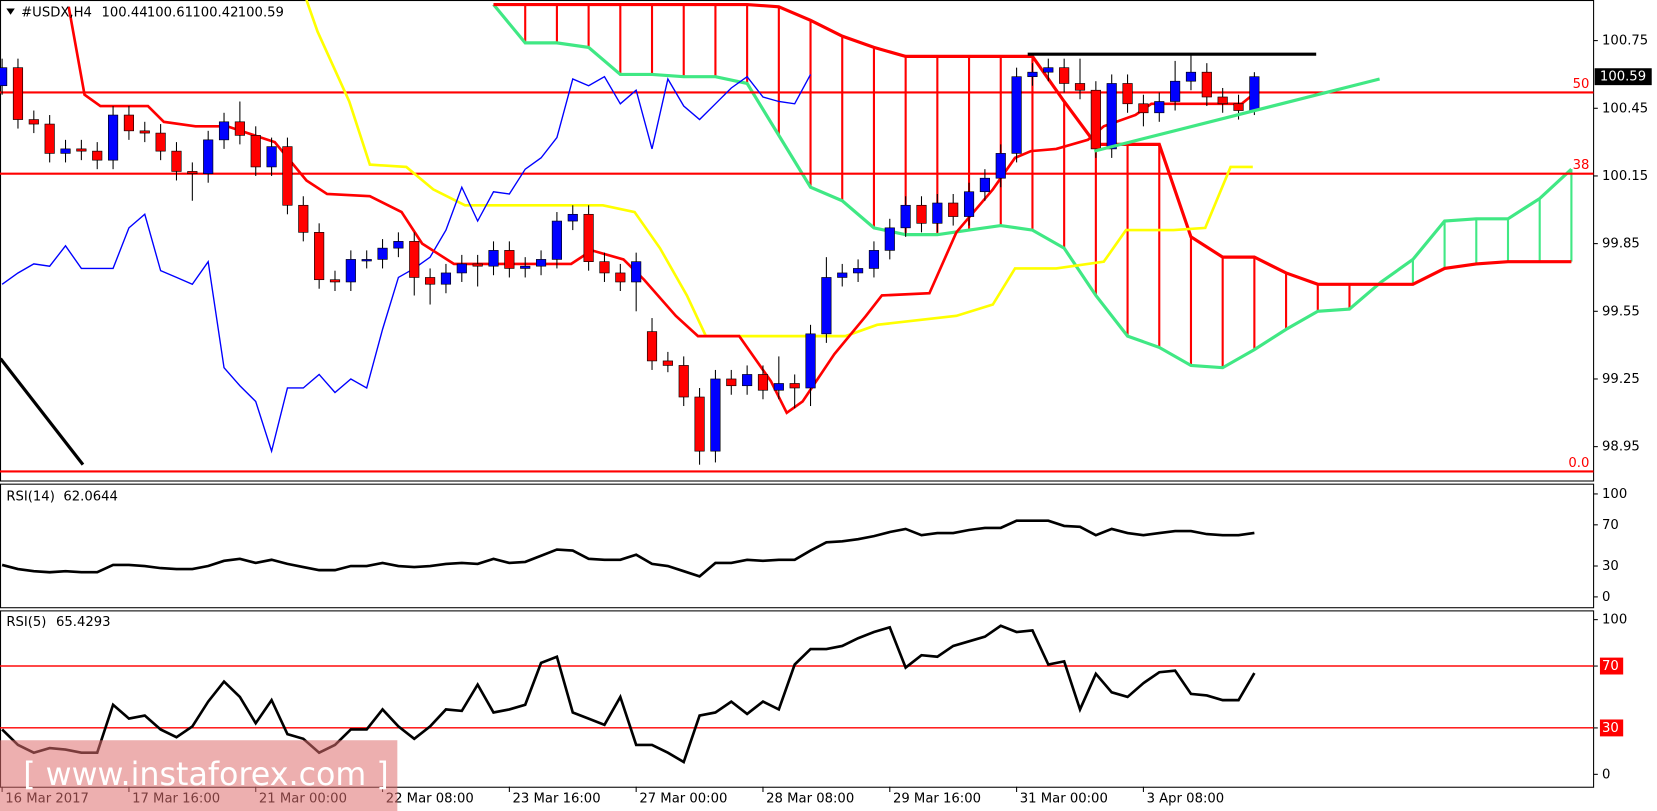 The width and height of the screenshot is (1657, 811). I want to click on watermark: [ www.instaforex.com ], so click(205, 775).